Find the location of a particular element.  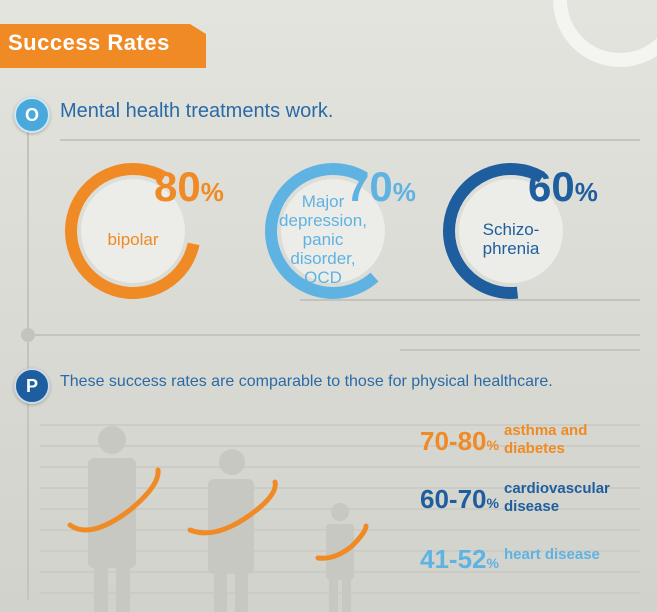

ring-label: bipolar is located at coordinates (133, 239).